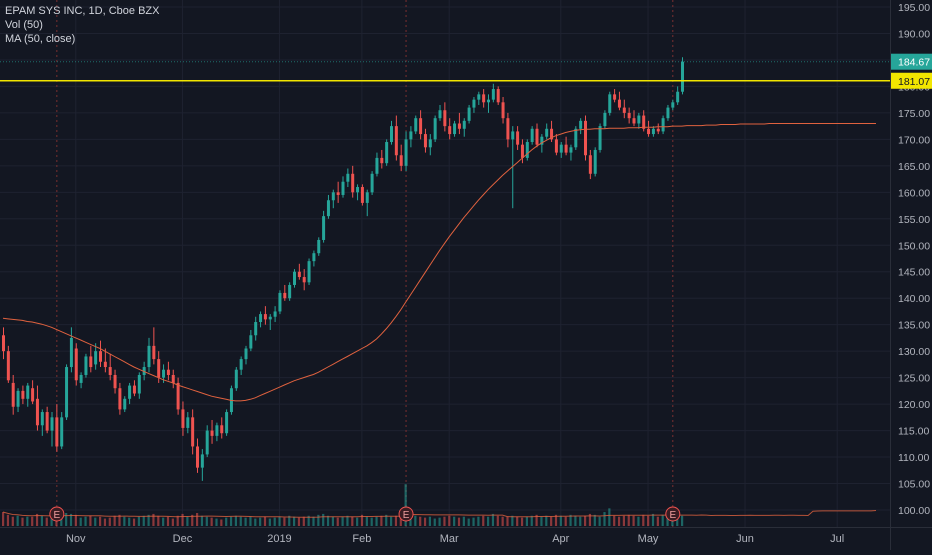  I want to click on volume-bars, so click(439, 505).